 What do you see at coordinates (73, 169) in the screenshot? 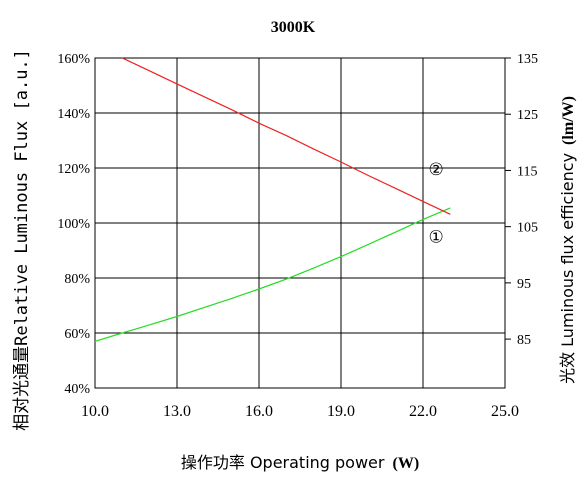
I see `y-left-tick-label: 120%` at bounding box center [73, 169].